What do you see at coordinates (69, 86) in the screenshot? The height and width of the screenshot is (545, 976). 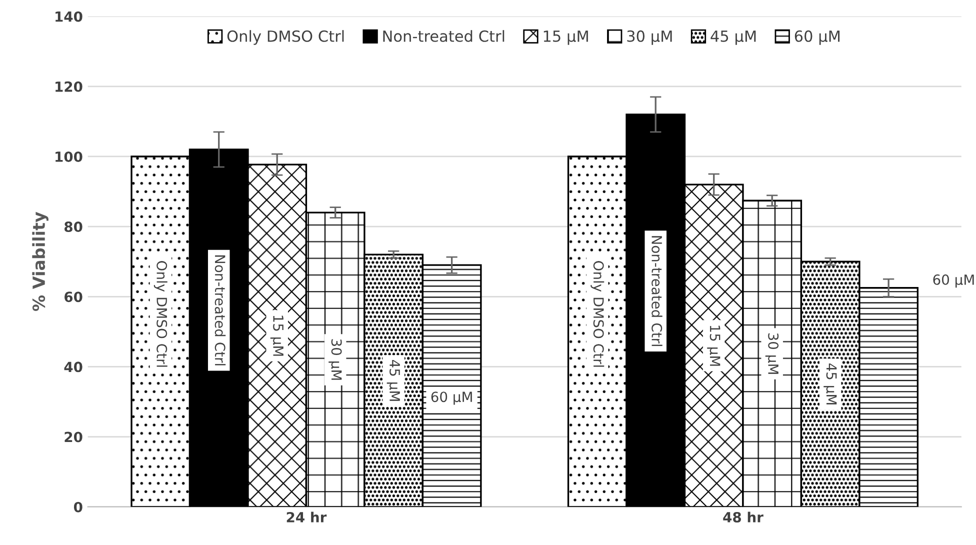 I see `y-tick-label: 120` at bounding box center [69, 86].